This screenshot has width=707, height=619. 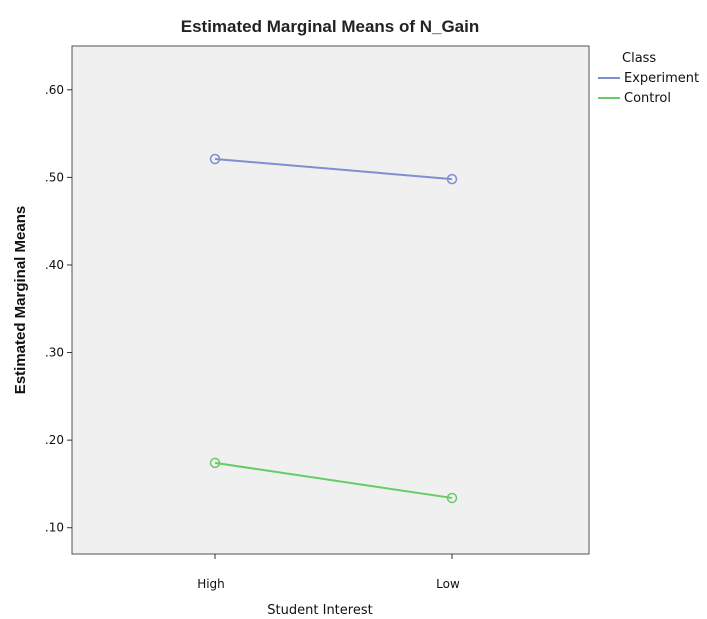 What do you see at coordinates (333, 480) in the screenshot?
I see `series-line-control` at bounding box center [333, 480].